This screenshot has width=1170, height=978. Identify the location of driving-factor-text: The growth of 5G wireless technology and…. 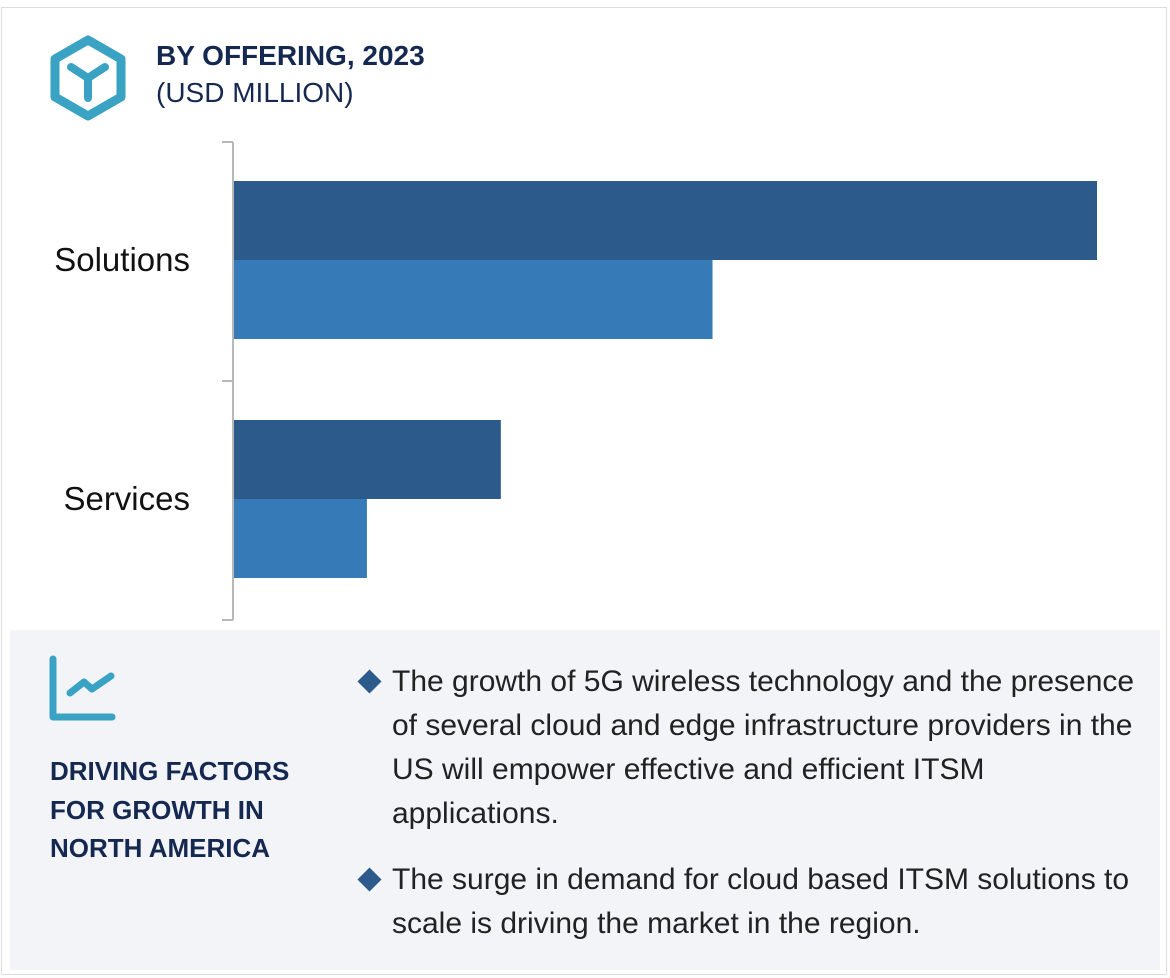
(763, 747).